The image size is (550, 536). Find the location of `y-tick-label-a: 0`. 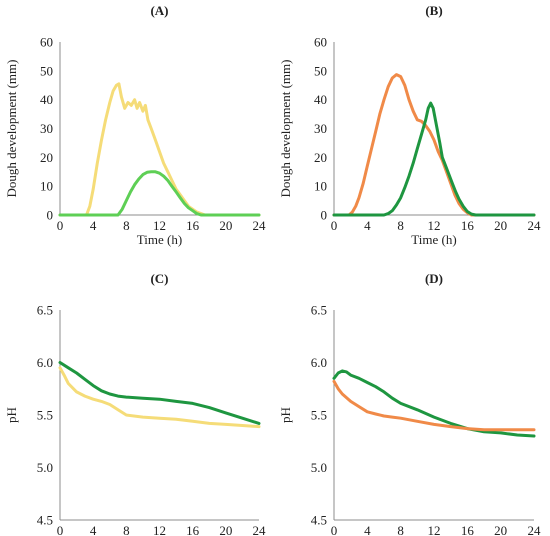

y-tick-label-a: 0 is located at coordinates (50, 215).